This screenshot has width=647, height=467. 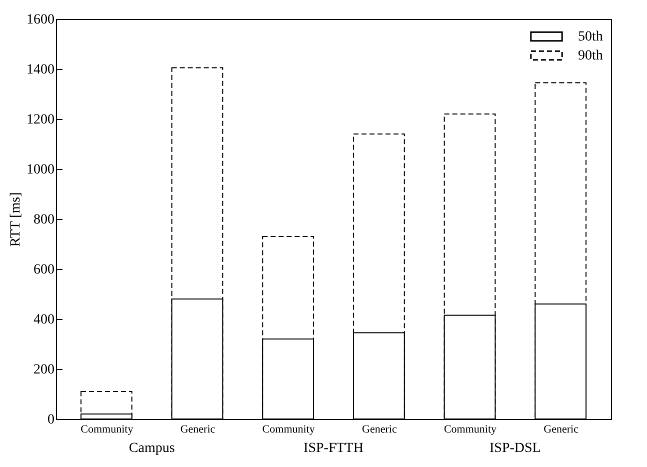 I want to click on y-tick-label: 200, so click(x=44, y=370).